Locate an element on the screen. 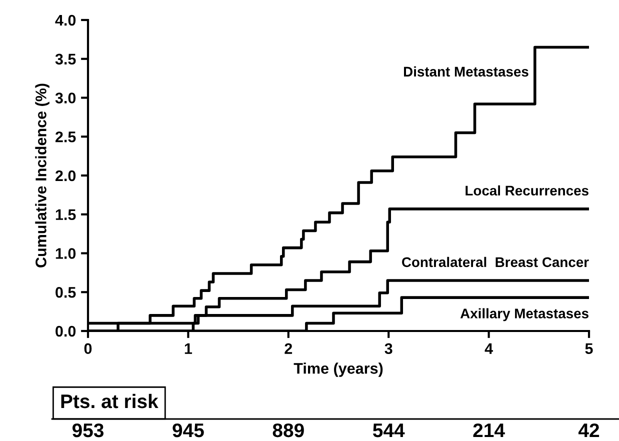 Image resolution: width=619 pixels, height=441 pixels. x-tick-label: 0 is located at coordinates (88, 348).